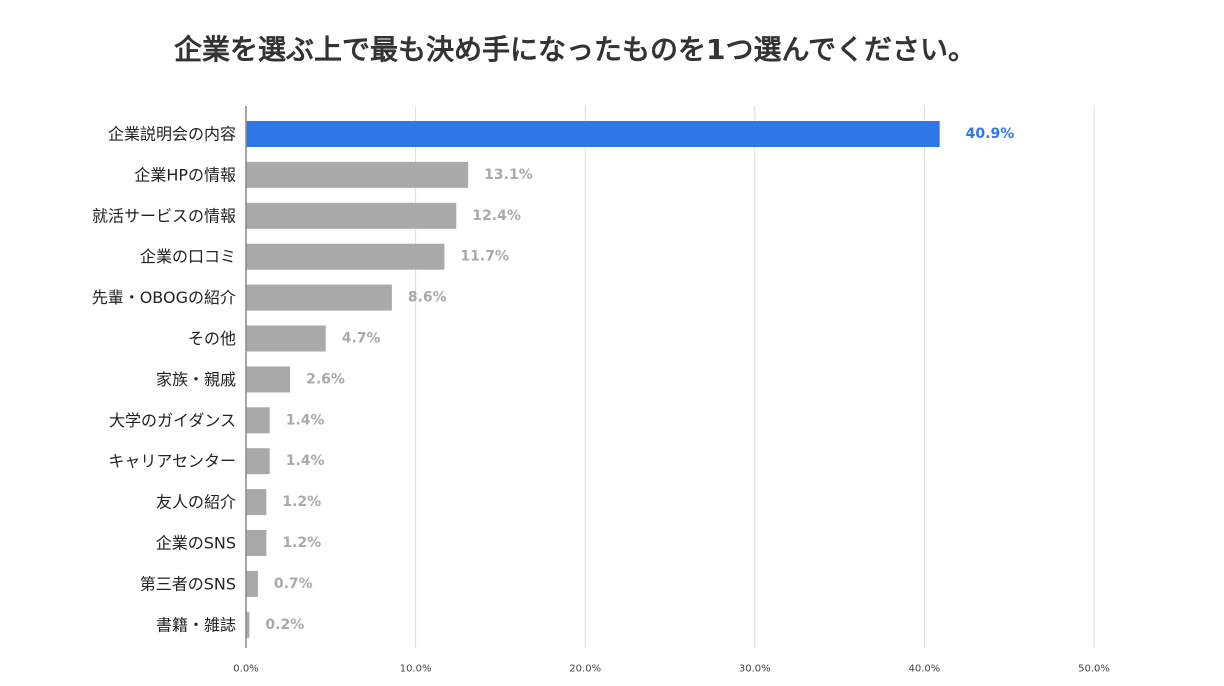 This screenshot has width=1224, height=686. What do you see at coordinates (755, 669) in the screenshot?
I see `x-tick-label: 30.0%` at bounding box center [755, 669].